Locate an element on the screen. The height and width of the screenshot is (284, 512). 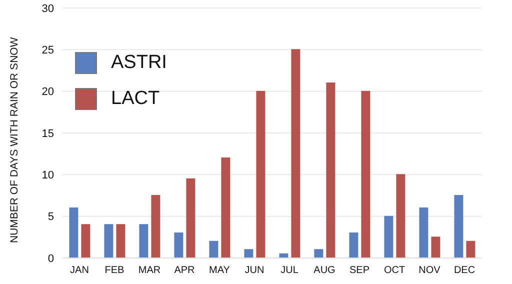
y-axis-title: NUMBER OF DAYS WITH RAIN OR SNOW is located at coordinates (14, 140).